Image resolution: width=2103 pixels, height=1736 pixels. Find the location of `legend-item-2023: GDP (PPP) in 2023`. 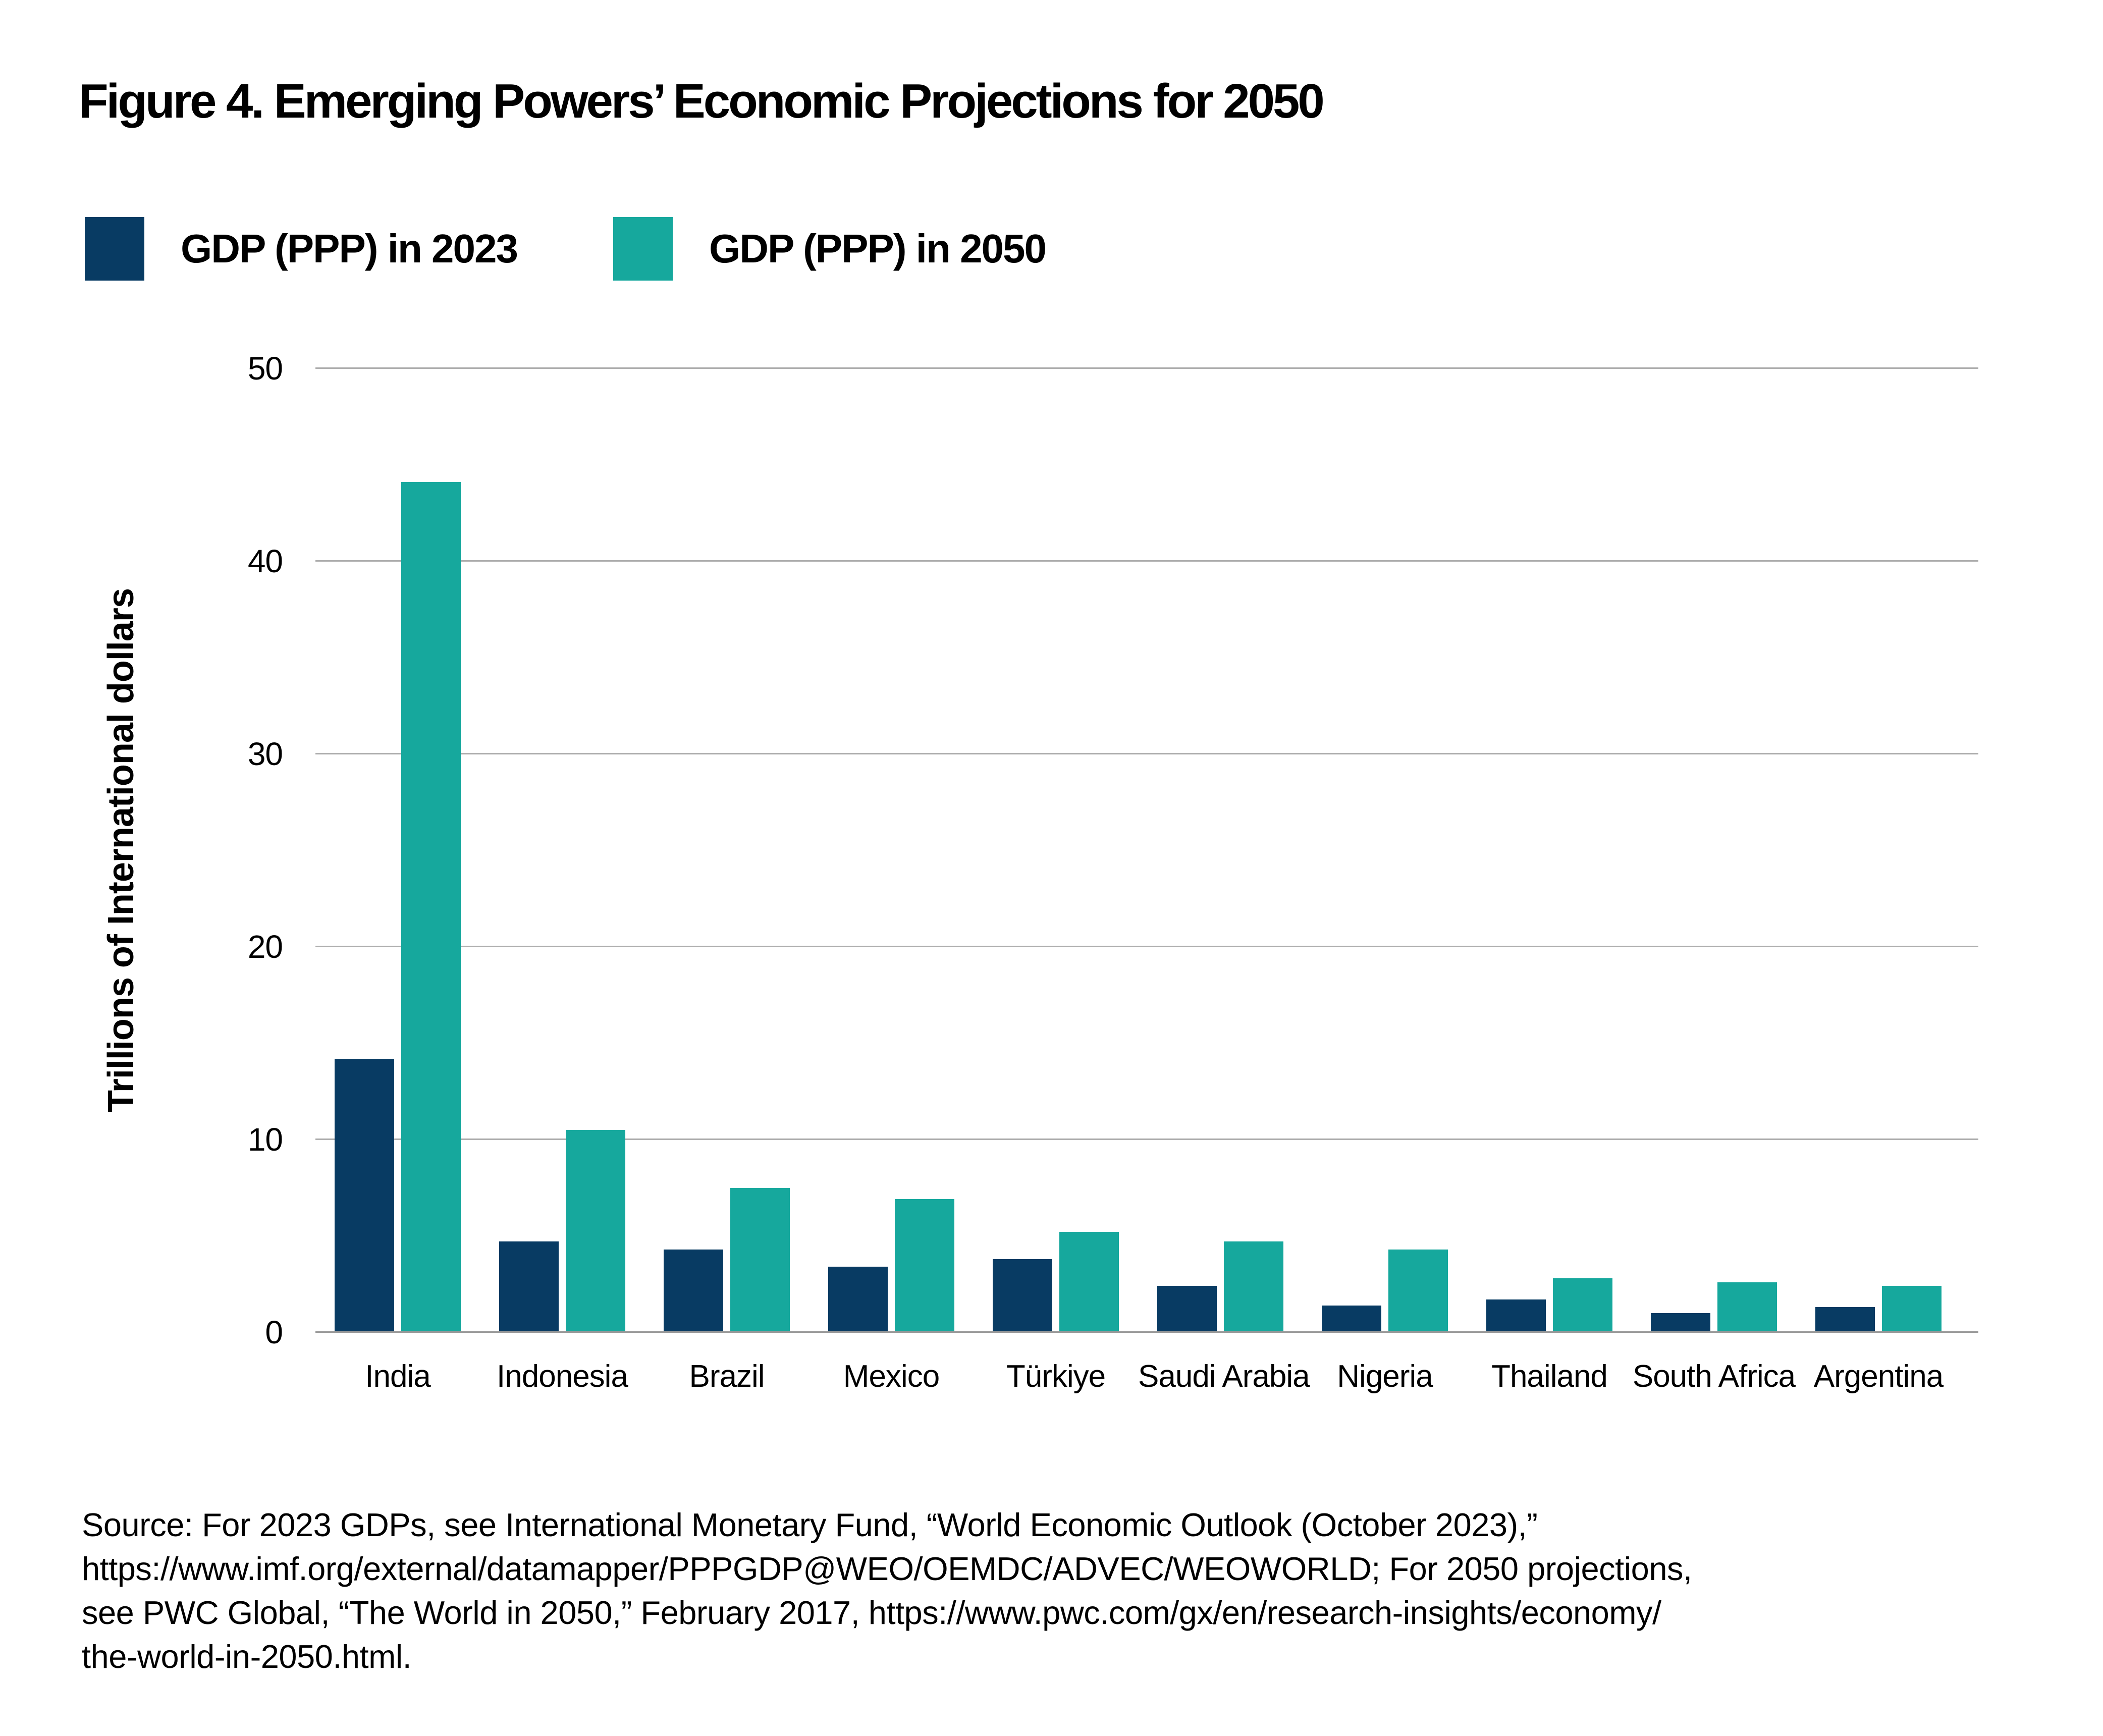

legend-item-2023: GDP (PPP) in 2023 is located at coordinates (301, 249).